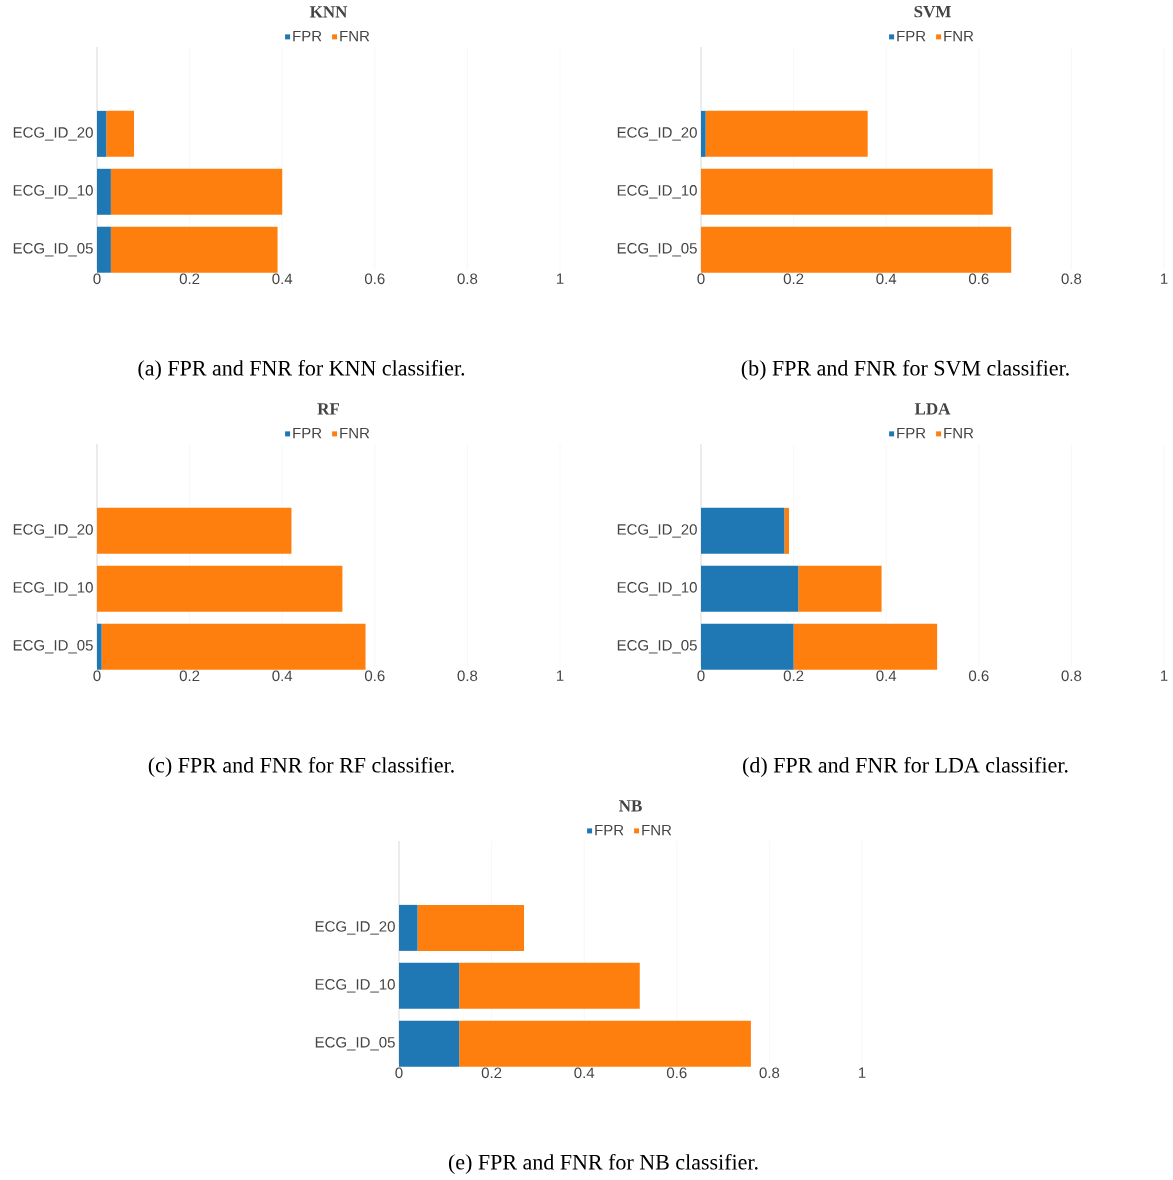 This screenshot has height=1180, width=1173. I want to click on text: (b) FPR and FNR for SVM classifier., so click(905, 370).